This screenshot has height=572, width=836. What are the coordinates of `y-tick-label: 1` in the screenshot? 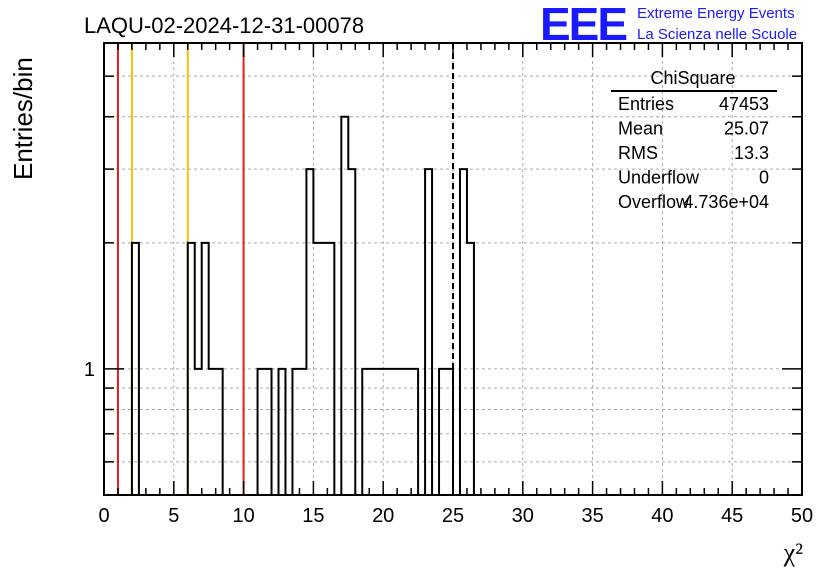 It's located at (89, 370).